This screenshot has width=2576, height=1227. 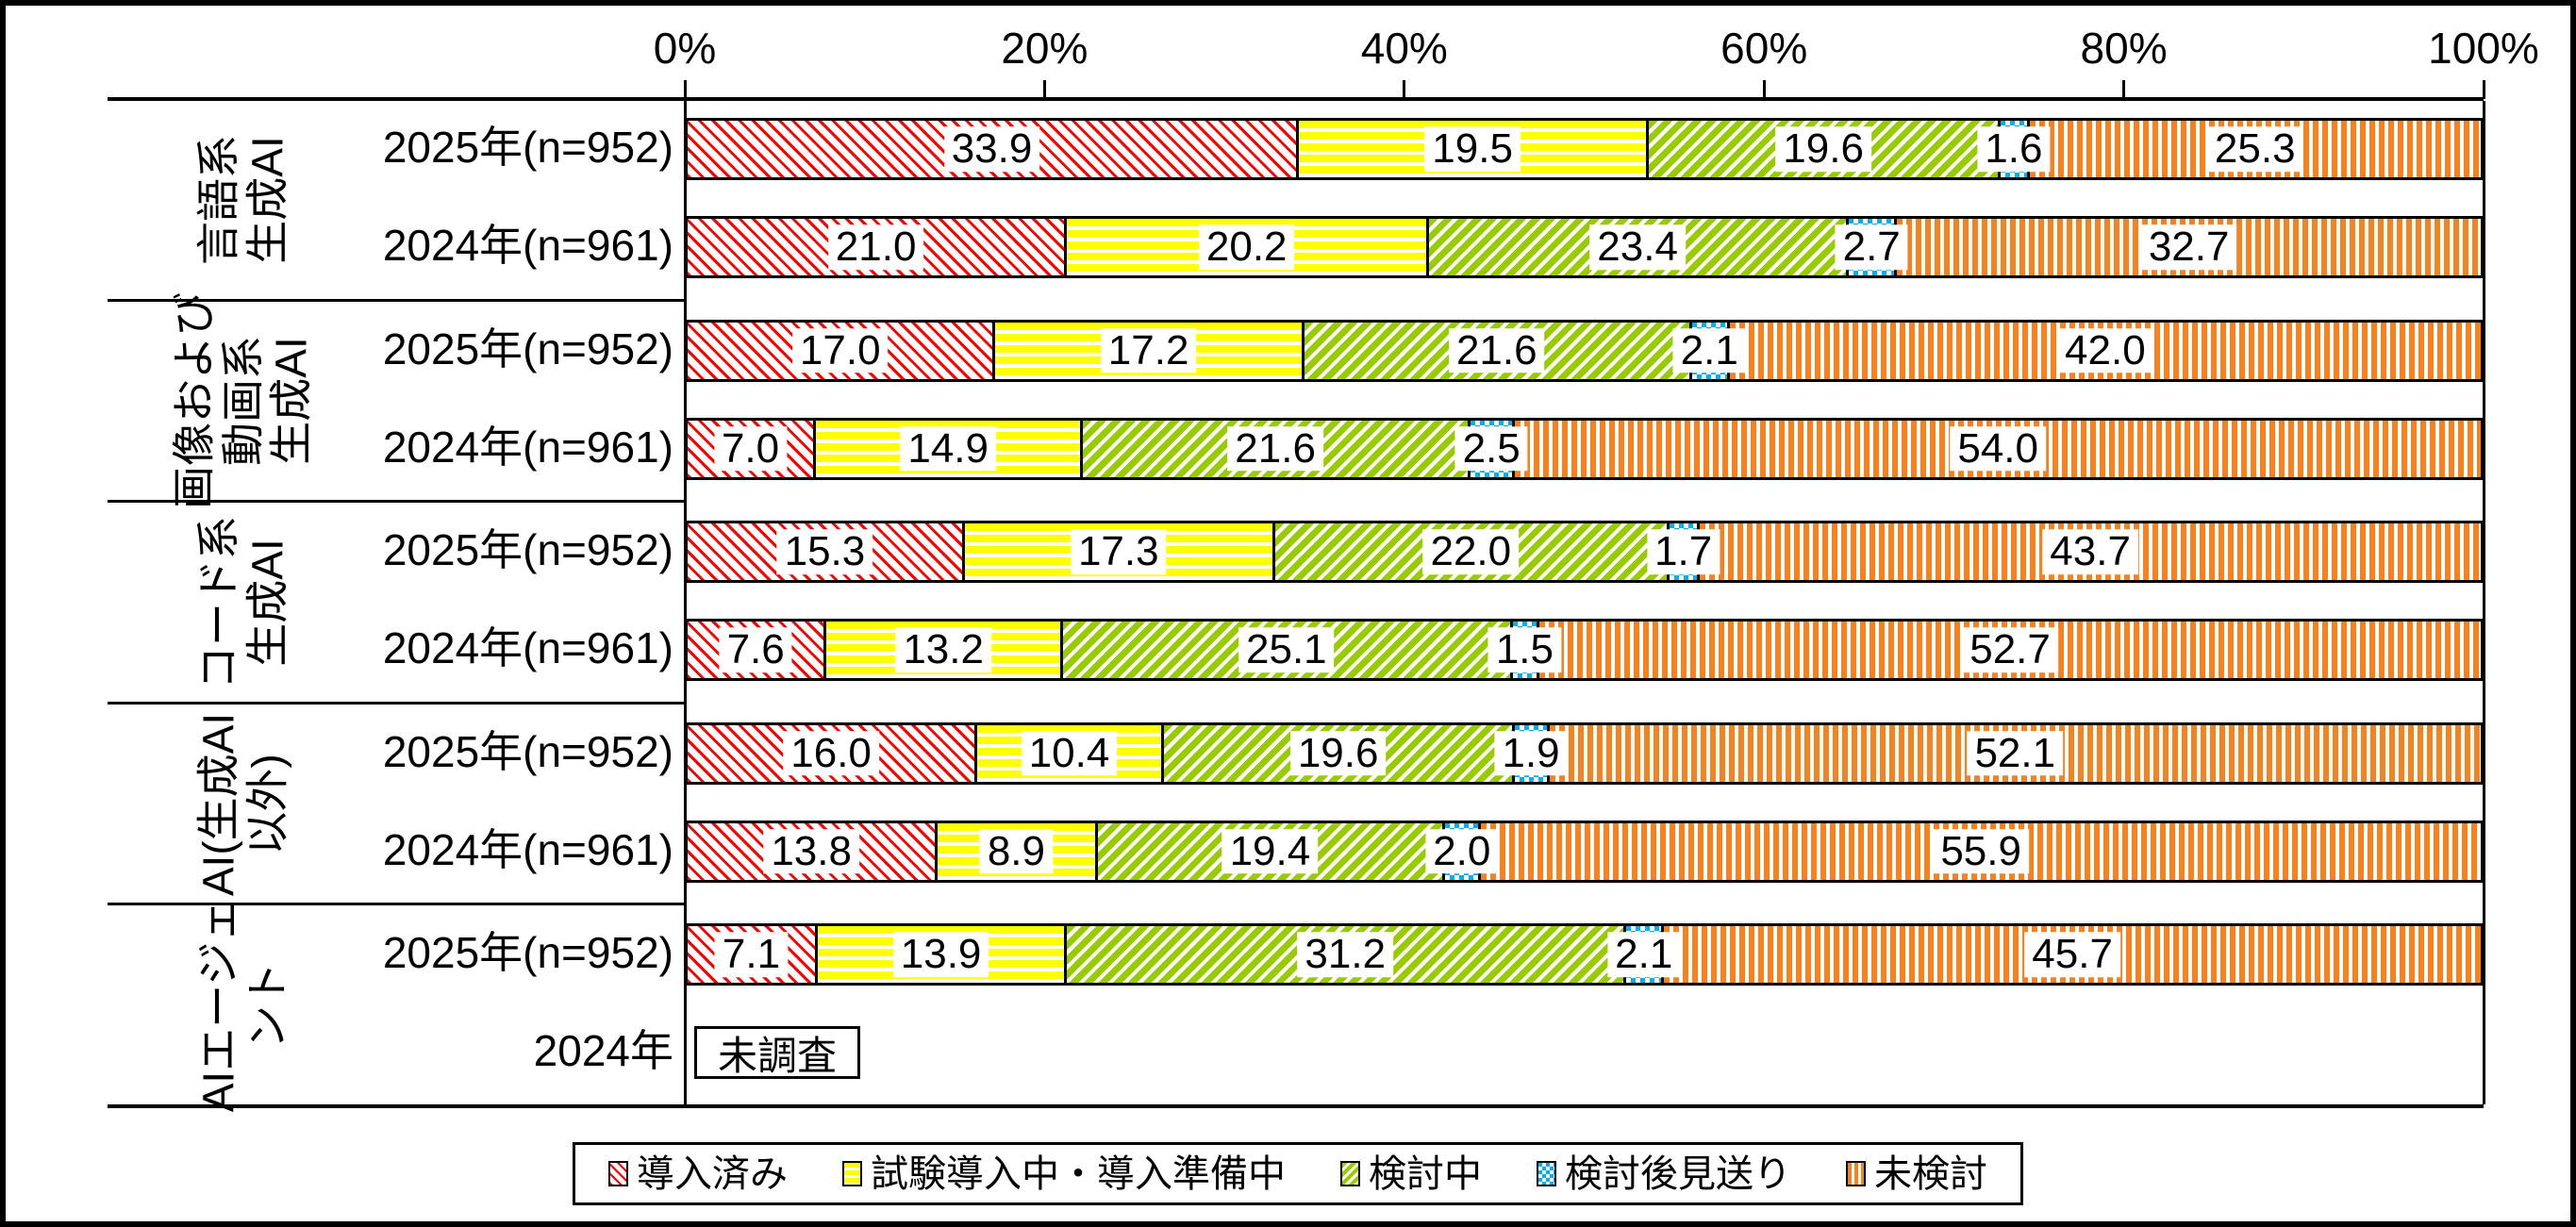 I want to click on segment-value-label: 8.9, so click(x=1017, y=851).